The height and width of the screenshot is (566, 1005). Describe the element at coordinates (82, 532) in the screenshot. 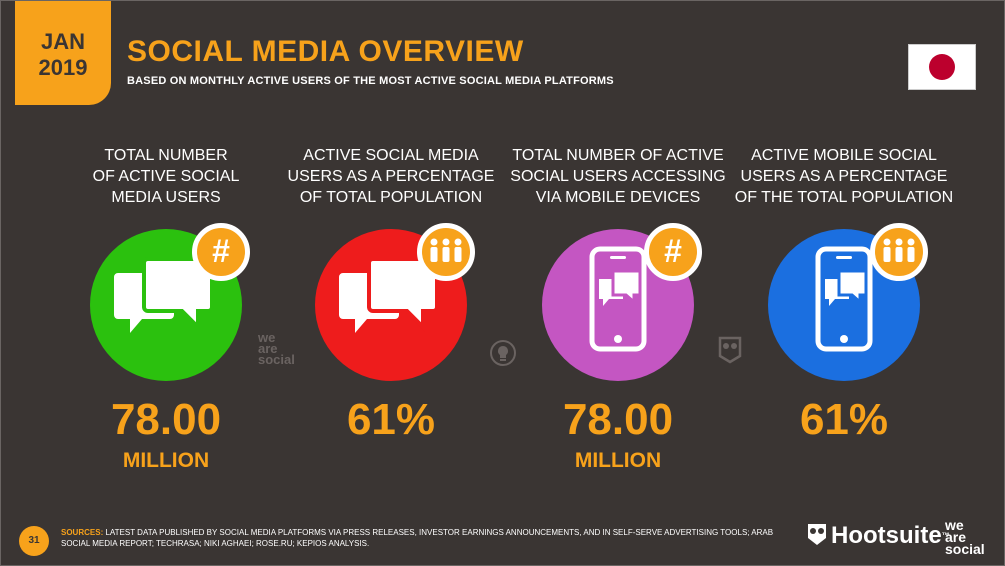

I see `sources-label: SOURCES:` at that location.